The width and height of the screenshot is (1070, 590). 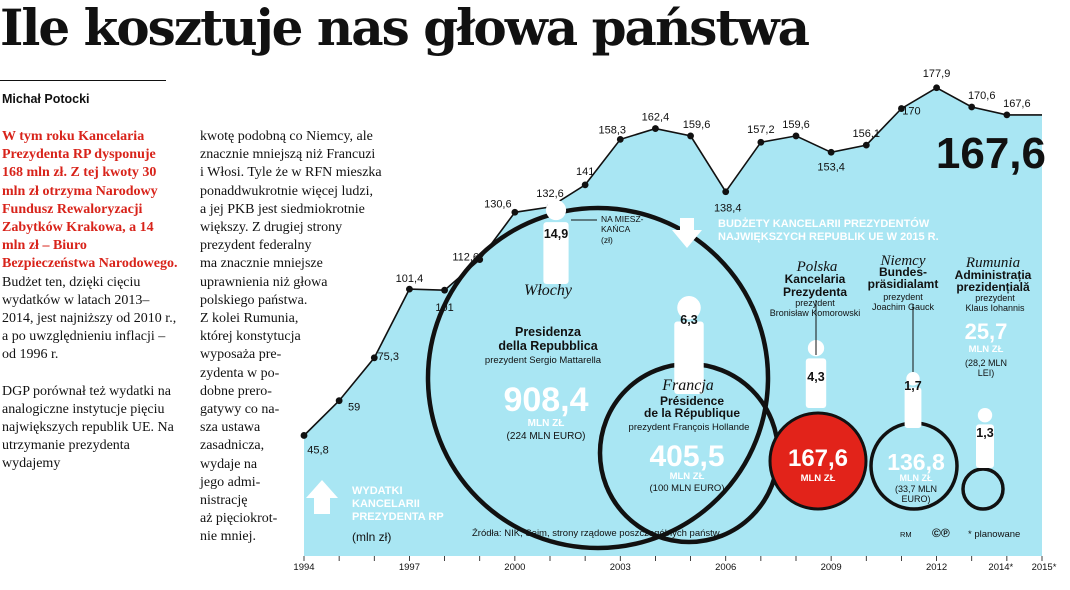 What do you see at coordinates (728, 209) in the screenshot?
I see `data-label: 138,4` at bounding box center [728, 209].